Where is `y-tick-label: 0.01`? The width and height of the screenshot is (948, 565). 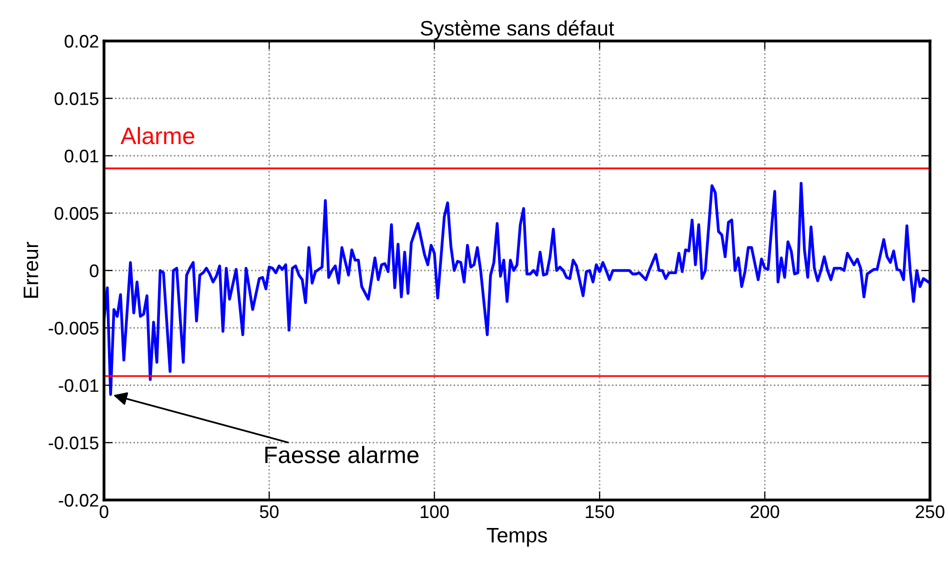 y-tick-label: 0.01 is located at coordinates (81, 156).